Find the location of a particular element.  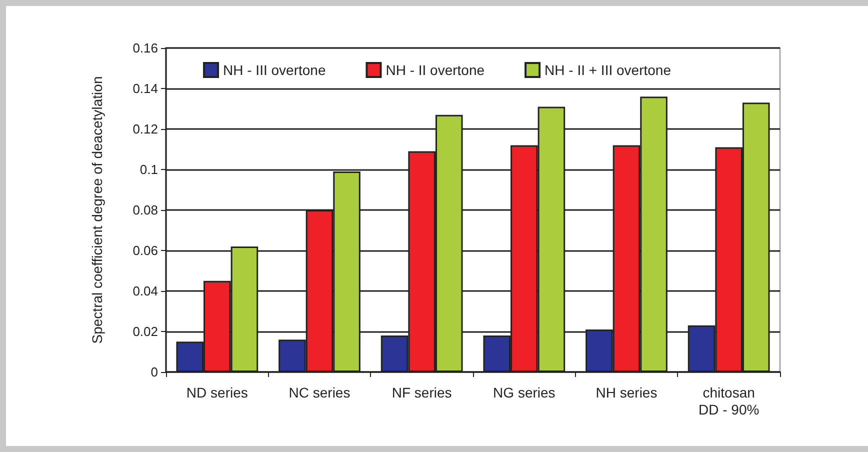

x-tick-label: NC series is located at coordinates (319, 392).